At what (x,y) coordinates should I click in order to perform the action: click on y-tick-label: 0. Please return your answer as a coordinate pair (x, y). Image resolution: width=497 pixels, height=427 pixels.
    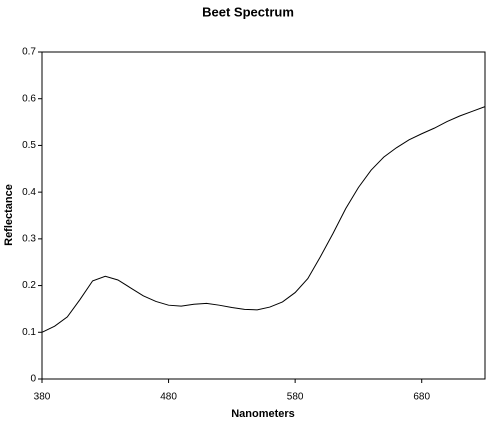
    Looking at the image, I should click on (33, 379).